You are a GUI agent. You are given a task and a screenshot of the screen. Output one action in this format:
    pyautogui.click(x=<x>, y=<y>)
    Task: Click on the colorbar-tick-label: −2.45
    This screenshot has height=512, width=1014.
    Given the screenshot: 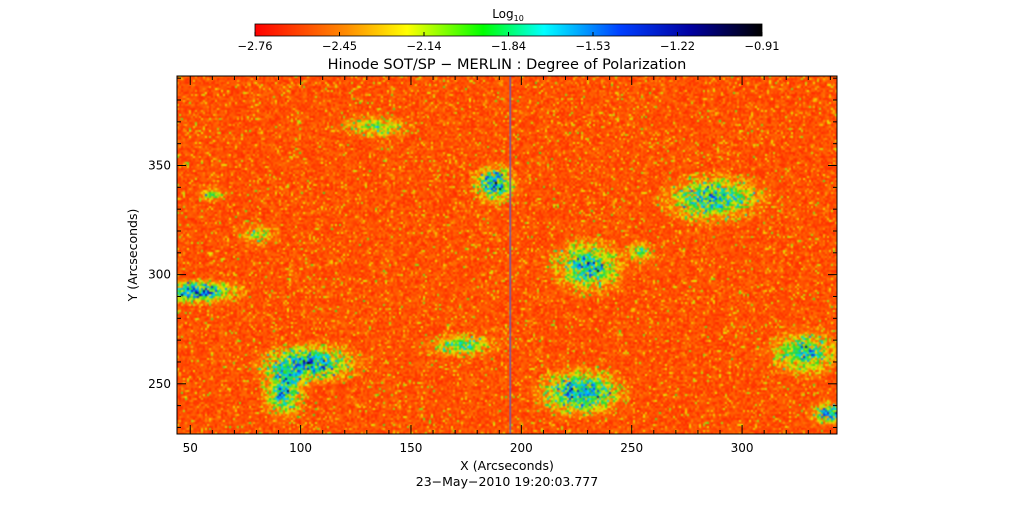 What is the action you would take?
    pyautogui.click(x=339, y=46)
    